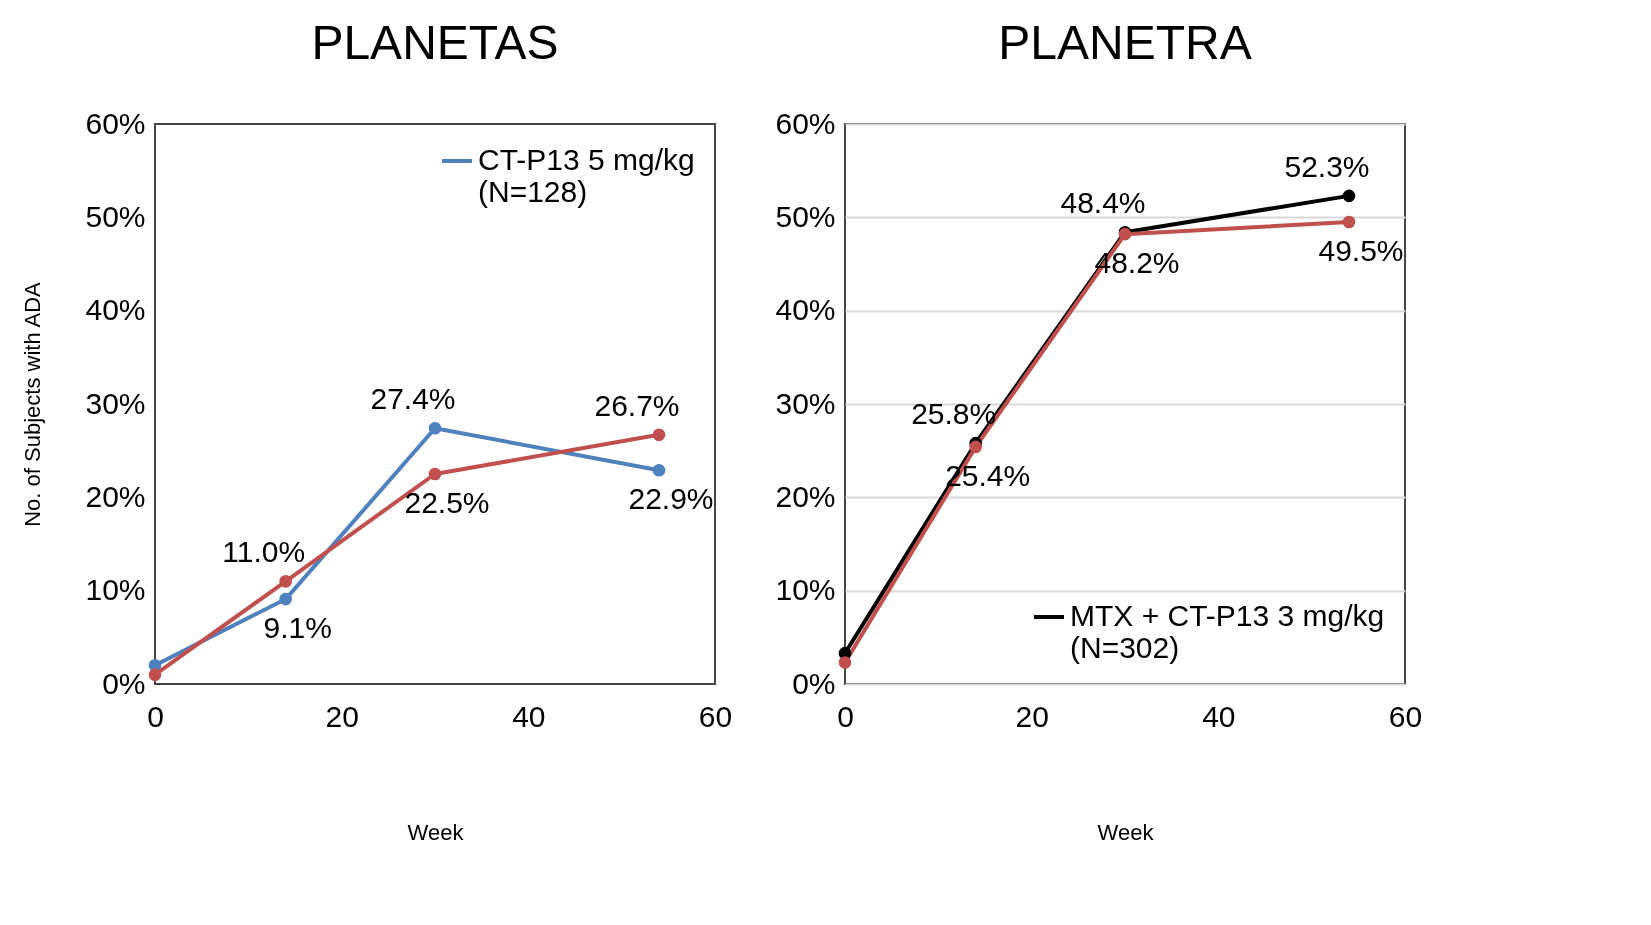  I want to click on data-label: 48.4%, so click(1103, 203).